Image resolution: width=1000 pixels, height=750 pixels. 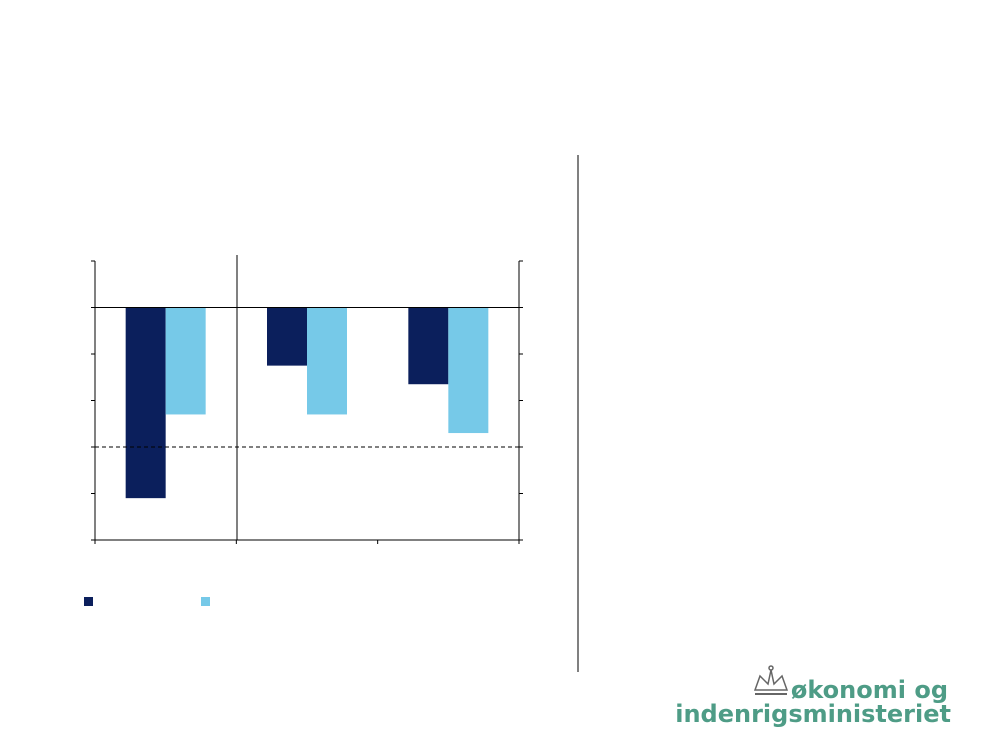 What do you see at coordinates (771, 680) in the screenshot?
I see `crown-icon` at bounding box center [771, 680].